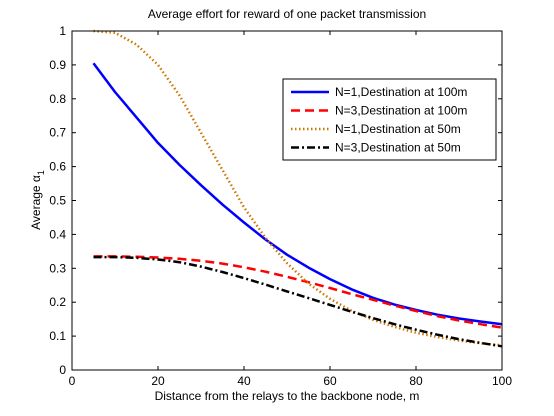 The image size is (554, 416). I want to click on y-tick-label: 0.3, so click(57, 268).